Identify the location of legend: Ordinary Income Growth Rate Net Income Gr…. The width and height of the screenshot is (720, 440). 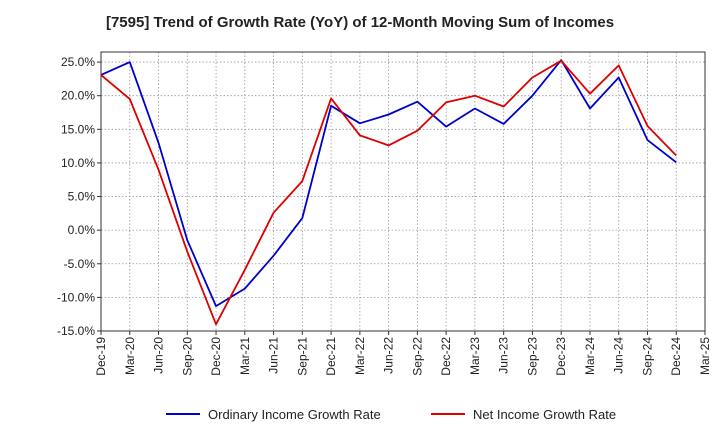
(391, 414).